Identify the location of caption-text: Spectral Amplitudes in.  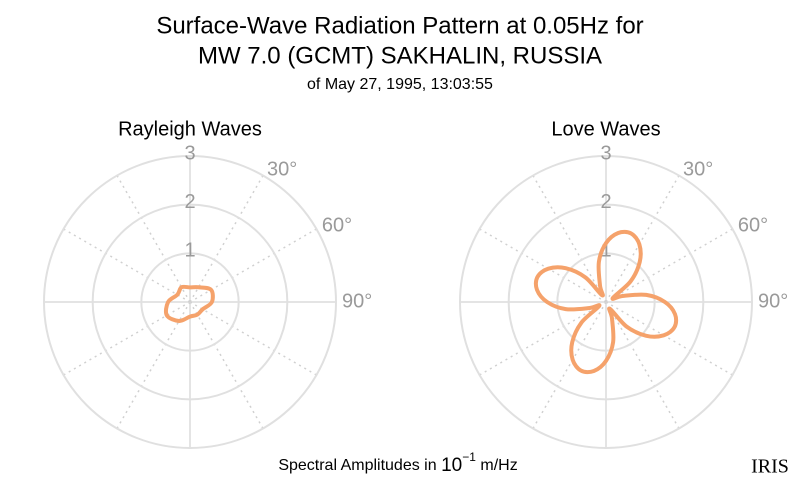
(357, 465).